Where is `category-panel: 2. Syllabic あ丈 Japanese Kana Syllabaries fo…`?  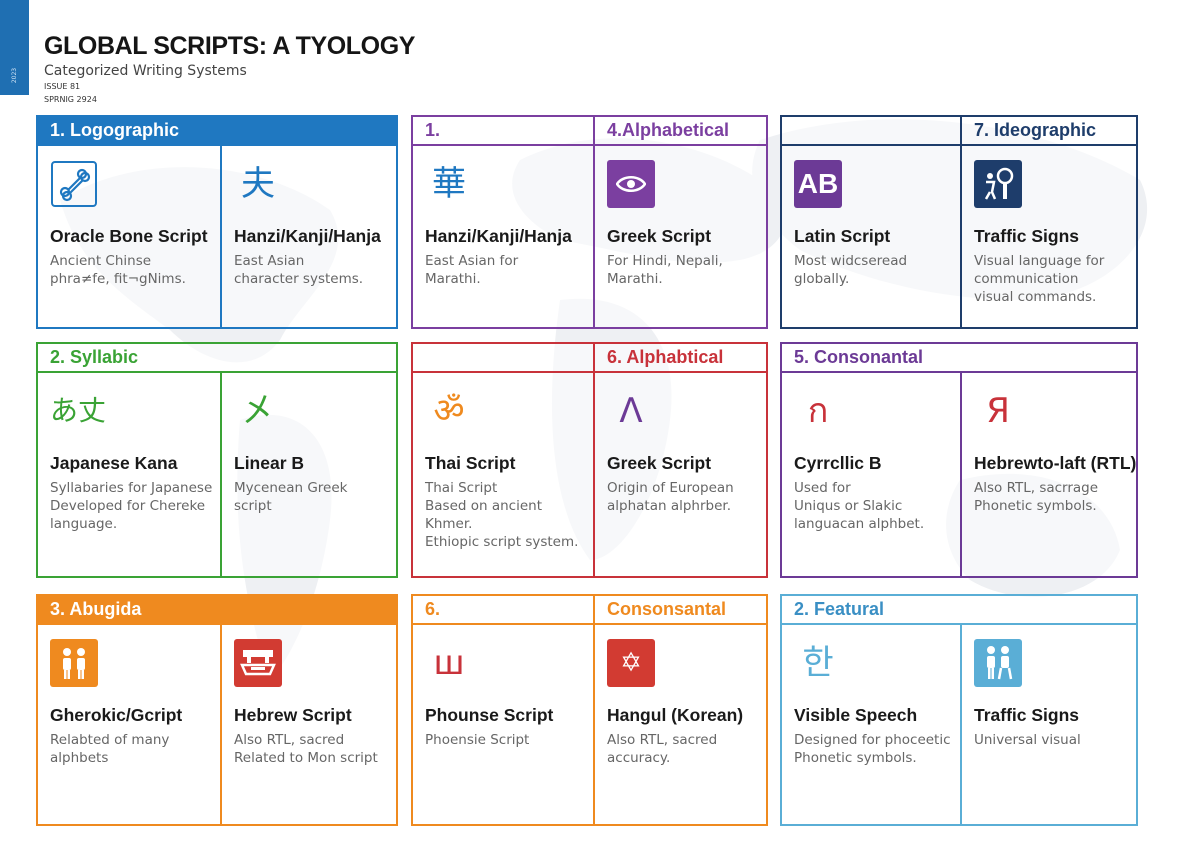
category-panel: 2. Syllabic あ丈 Japanese Kana Syllabaries fo… is located at coordinates (217, 460).